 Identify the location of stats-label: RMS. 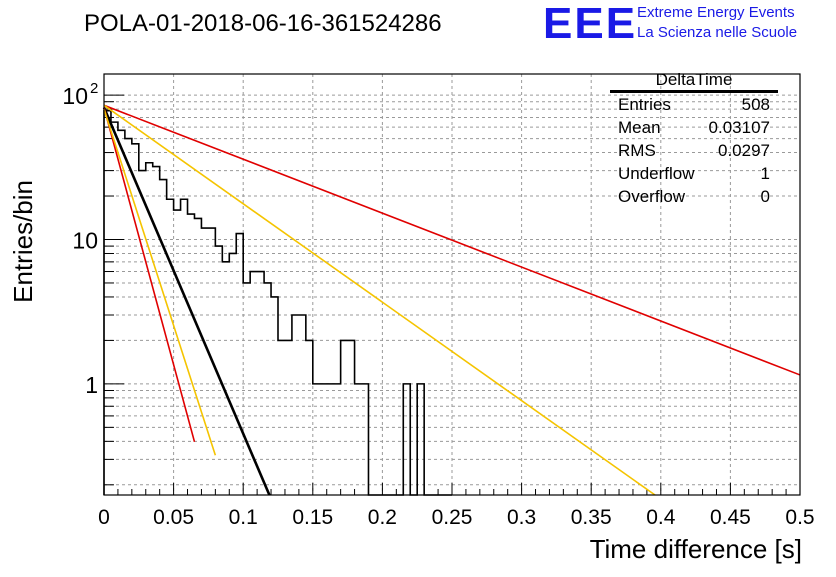
(637, 150).